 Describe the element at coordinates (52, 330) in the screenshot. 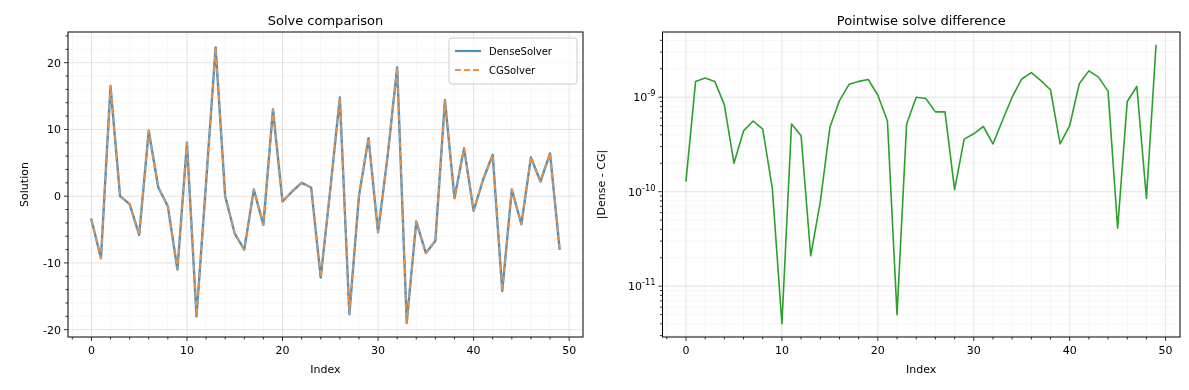

I see `y-tick-label: -20` at that location.